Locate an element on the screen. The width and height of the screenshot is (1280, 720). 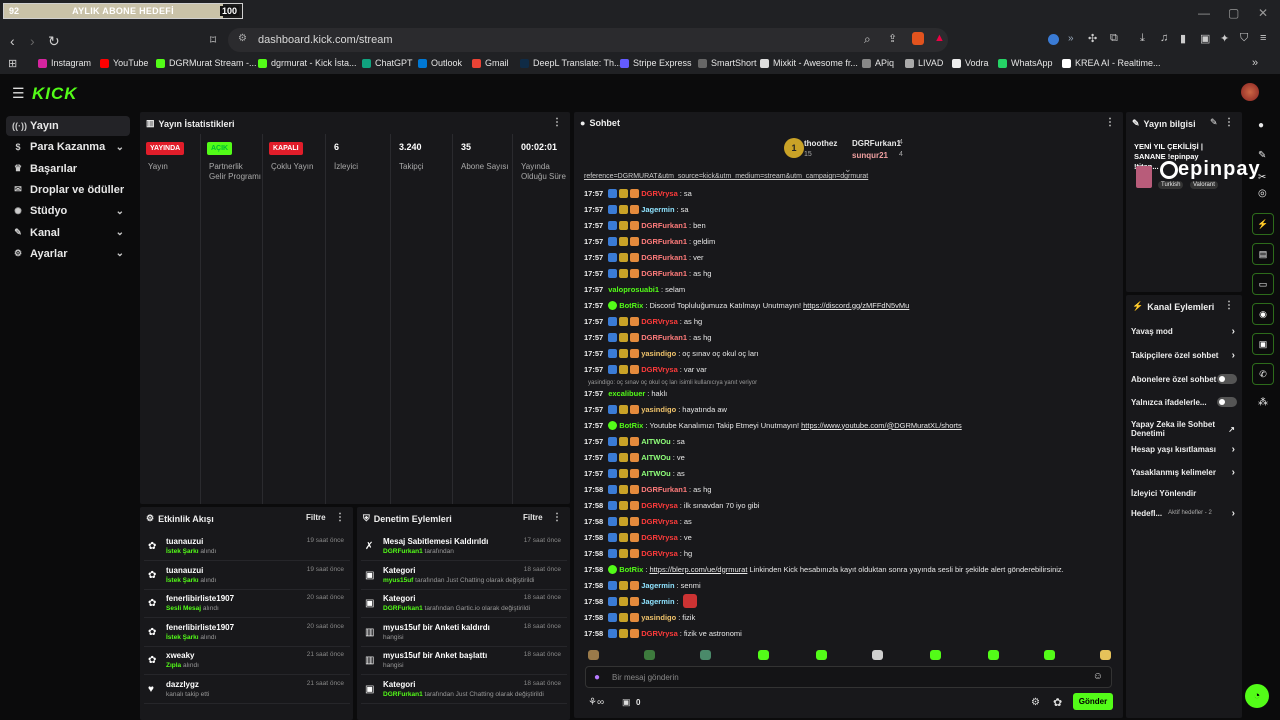
chat-message: 17:57 DGRVrysa: sa is located at coordinates (638, 193).